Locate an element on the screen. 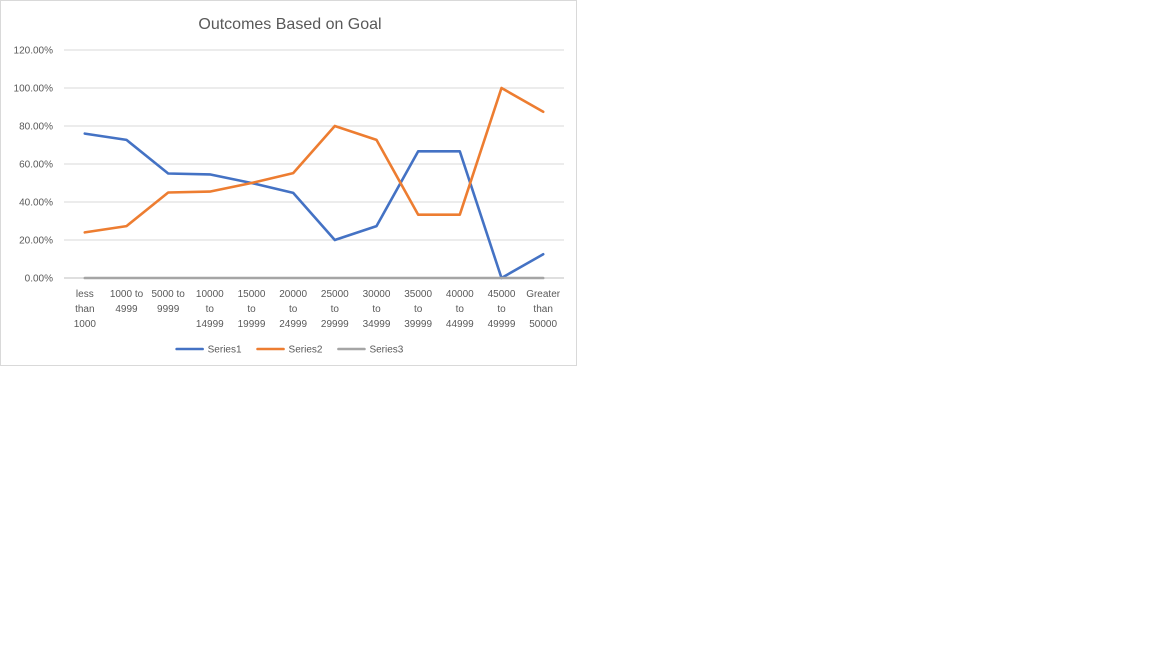 This screenshot has width=1152, height=648. legend: Series1 Series2 Series3 is located at coordinates (289, 350).